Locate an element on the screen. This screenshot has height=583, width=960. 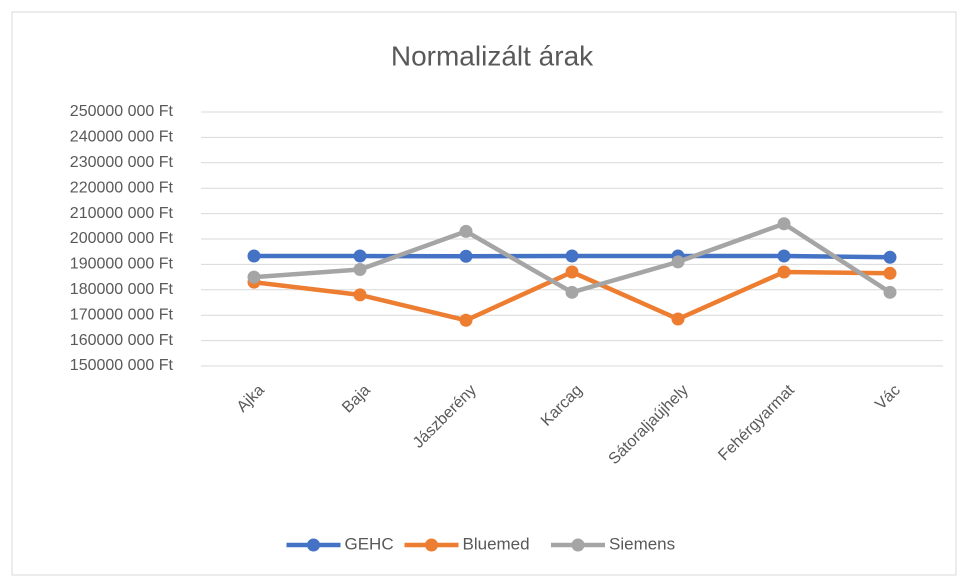
y-tick-label: 180000 000 Ft is located at coordinates (122, 289).